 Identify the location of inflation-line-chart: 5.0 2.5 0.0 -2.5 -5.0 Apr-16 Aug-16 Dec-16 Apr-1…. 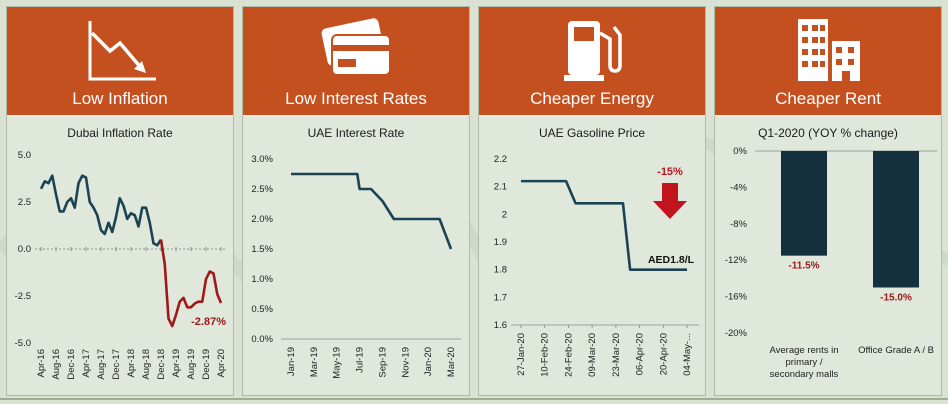
(121, 265).